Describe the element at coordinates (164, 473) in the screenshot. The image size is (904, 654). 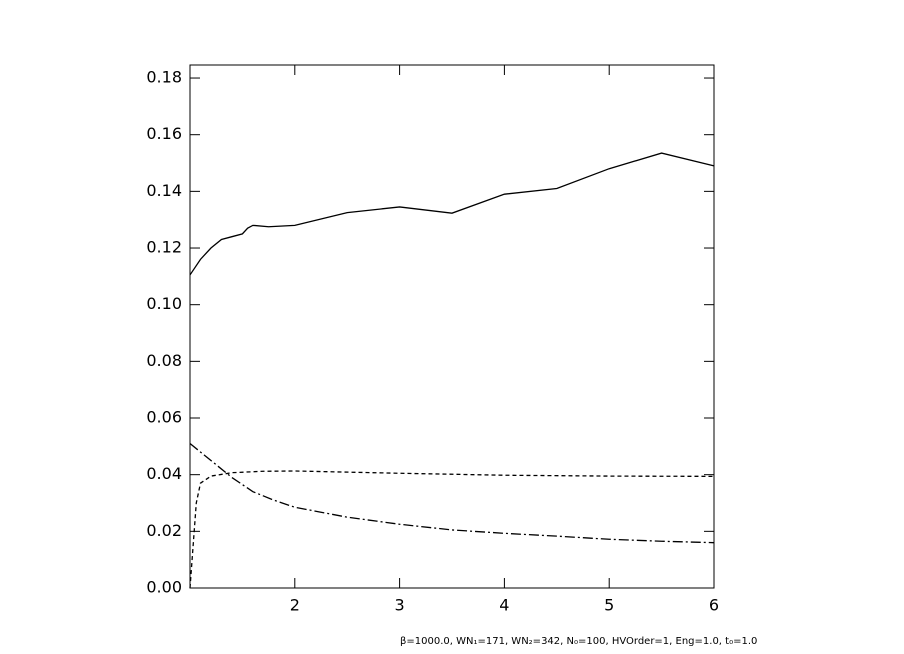
I see `y-tick-label: 0.04` at that location.